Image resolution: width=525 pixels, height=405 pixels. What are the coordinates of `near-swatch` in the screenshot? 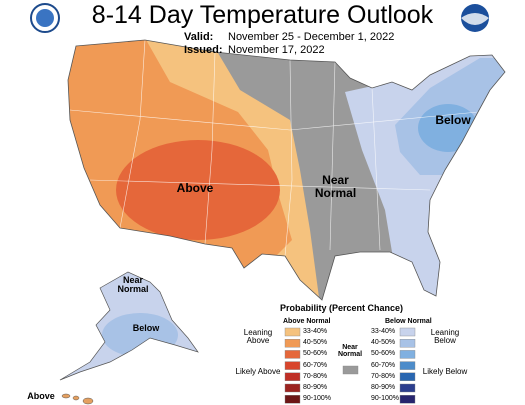 It's located at (350, 370).